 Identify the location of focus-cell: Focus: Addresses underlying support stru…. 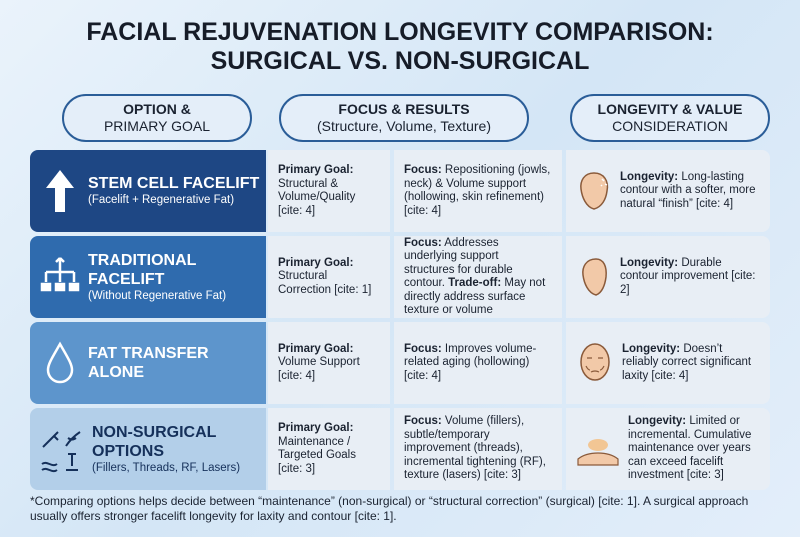
(478, 277).